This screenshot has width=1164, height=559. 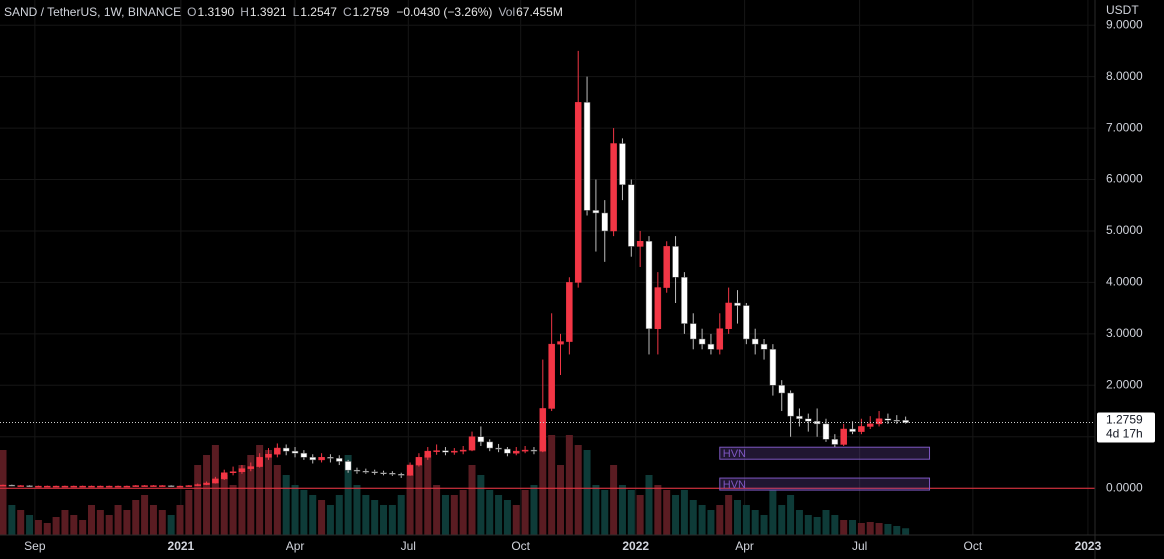 What do you see at coordinates (539, 12) in the screenshot?
I see `volume-value: 67.455M` at bounding box center [539, 12].